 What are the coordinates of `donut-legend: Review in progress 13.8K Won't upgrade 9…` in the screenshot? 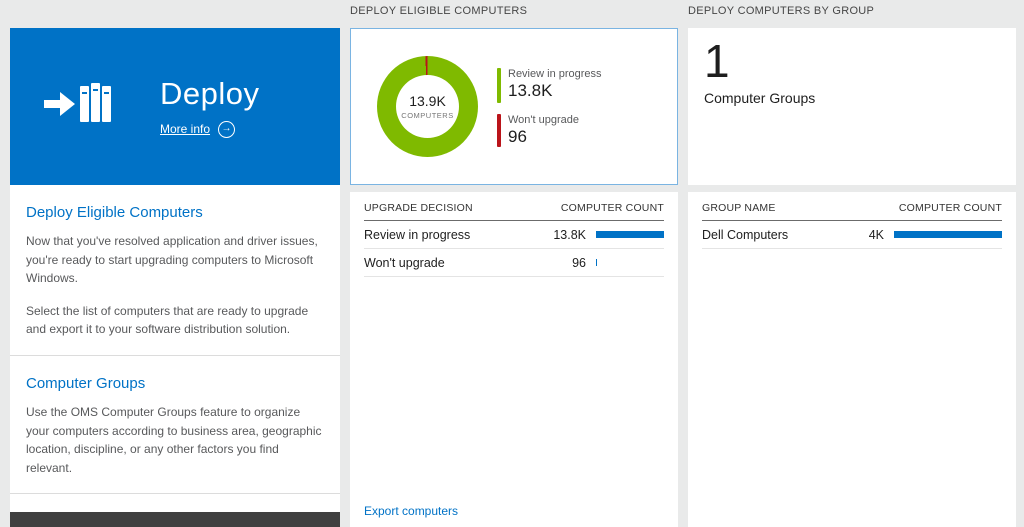 It's located at (549, 107).